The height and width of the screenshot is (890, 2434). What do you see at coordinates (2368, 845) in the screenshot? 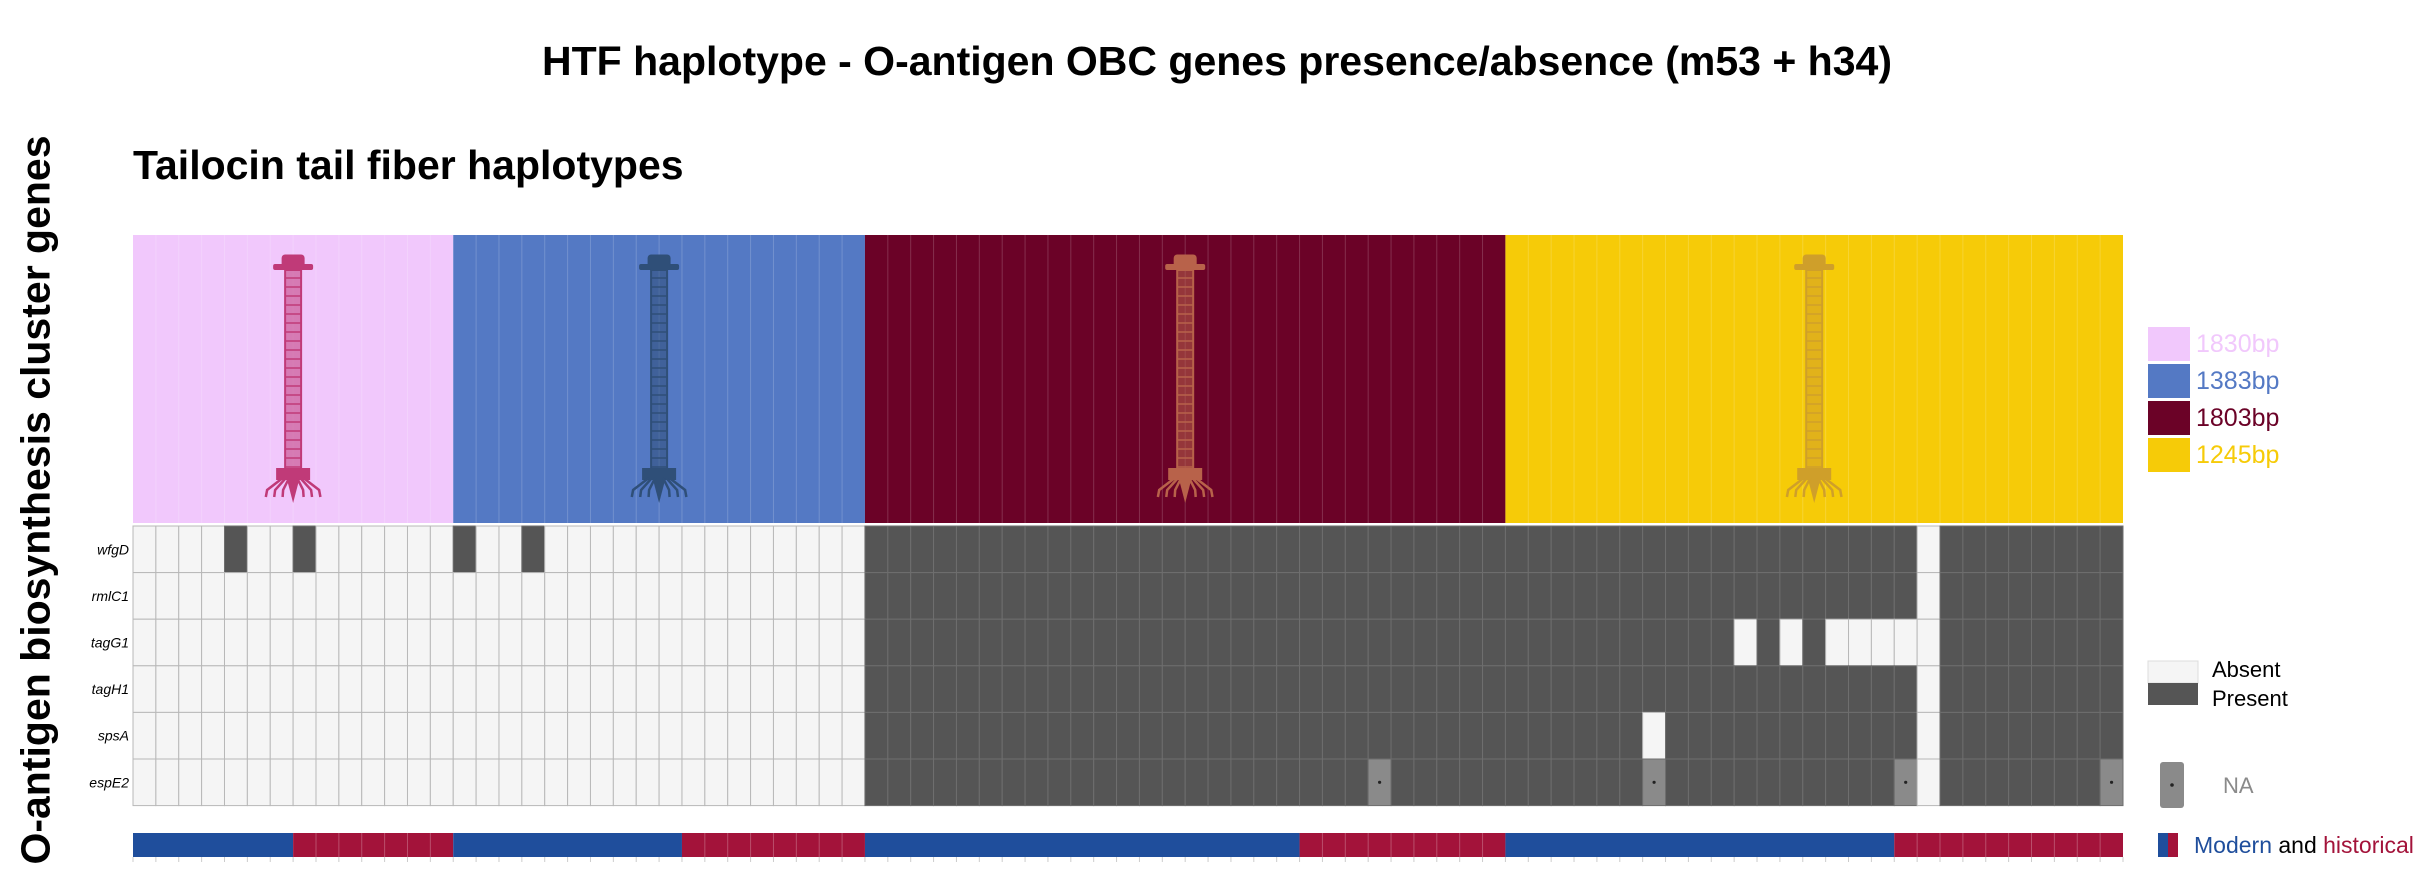
I see `historical-legend-label: historical` at bounding box center [2368, 845].